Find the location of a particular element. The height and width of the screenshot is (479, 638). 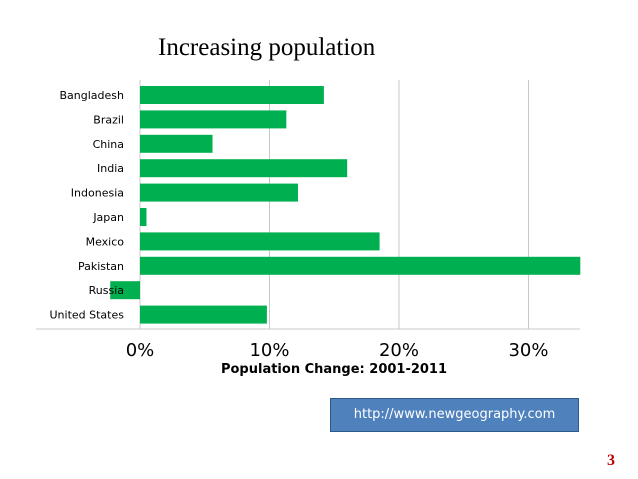

category-label: Pakistan is located at coordinates (101, 266).